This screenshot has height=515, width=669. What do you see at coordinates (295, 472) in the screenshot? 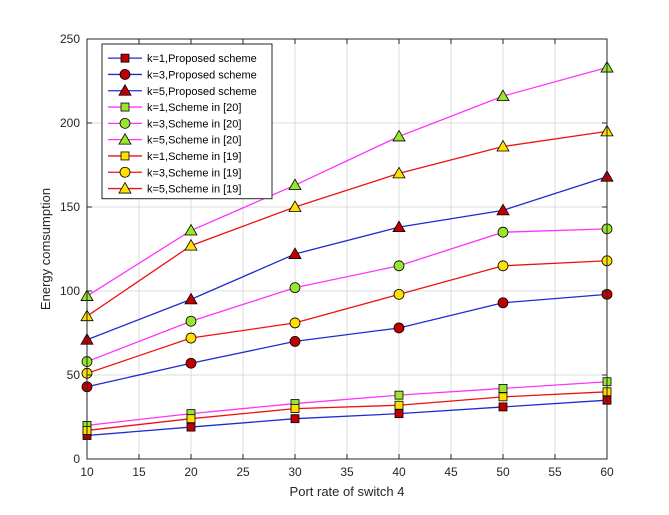
I see `x-tick-label: 30` at bounding box center [295, 472].